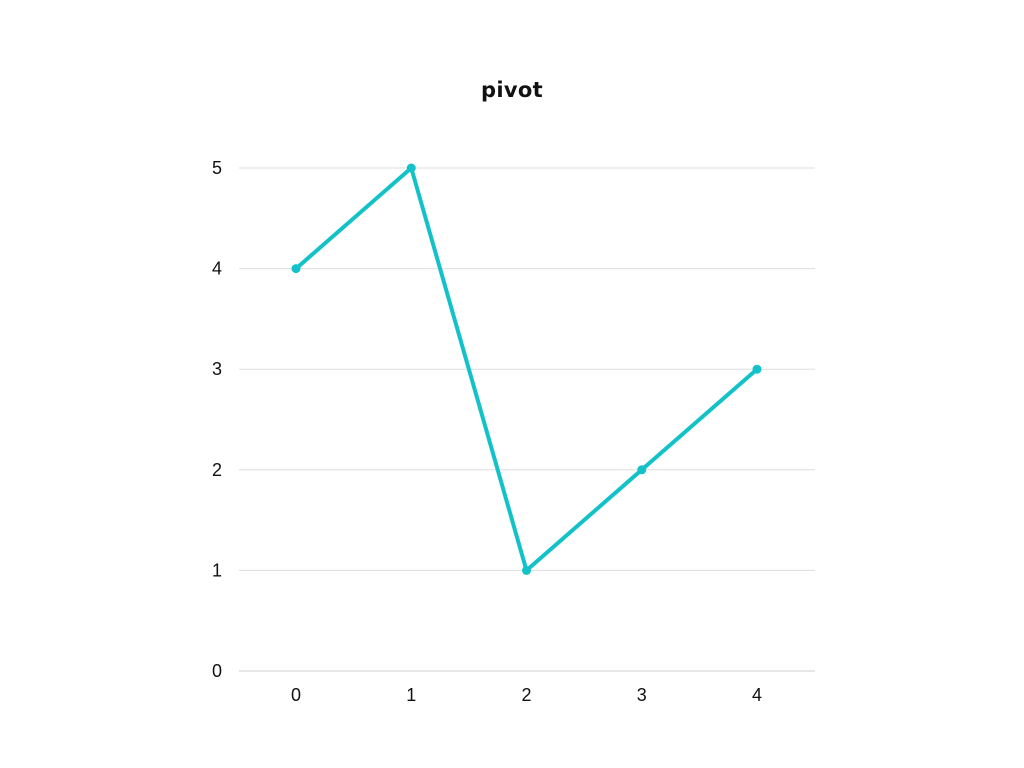 The width and height of the screenshot is (1024, 768). Describe the element at coordinates (217, 369) in the screenshot. I see `y-tick-label: 3` at that location.